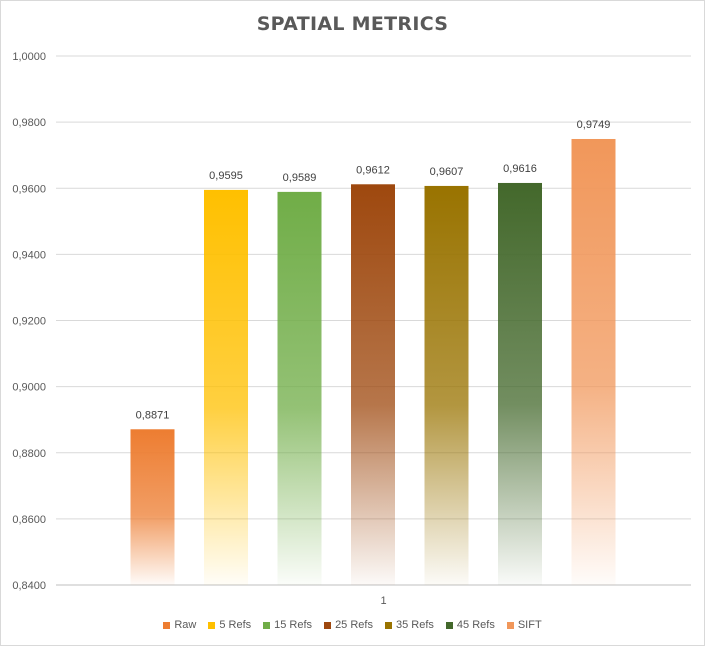 The height and width of the screenshot is (646, 705). Describe the element at coordinates (29, 322) in the screenshot. I see `y-tick-label: 0,9200` at that location.